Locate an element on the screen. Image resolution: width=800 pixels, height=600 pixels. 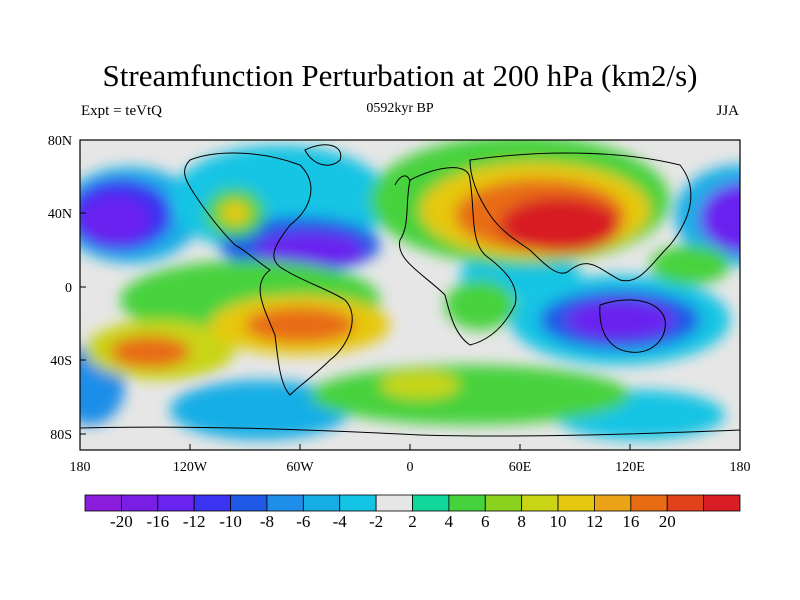
y-tick-label: 40S is located at coordinates (61, 361).